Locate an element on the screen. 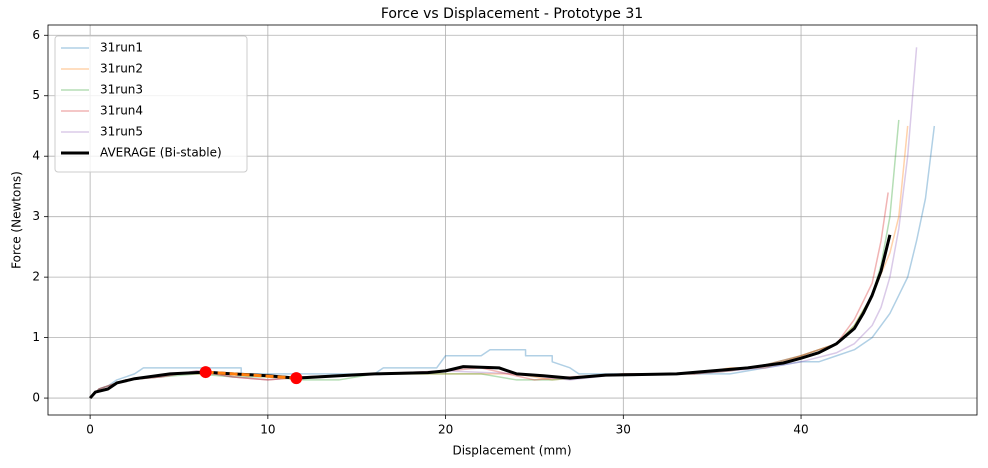 The width and height of the screenshot is (988, 468). x-tick-label: 20 is located at coordinates (445, 430).